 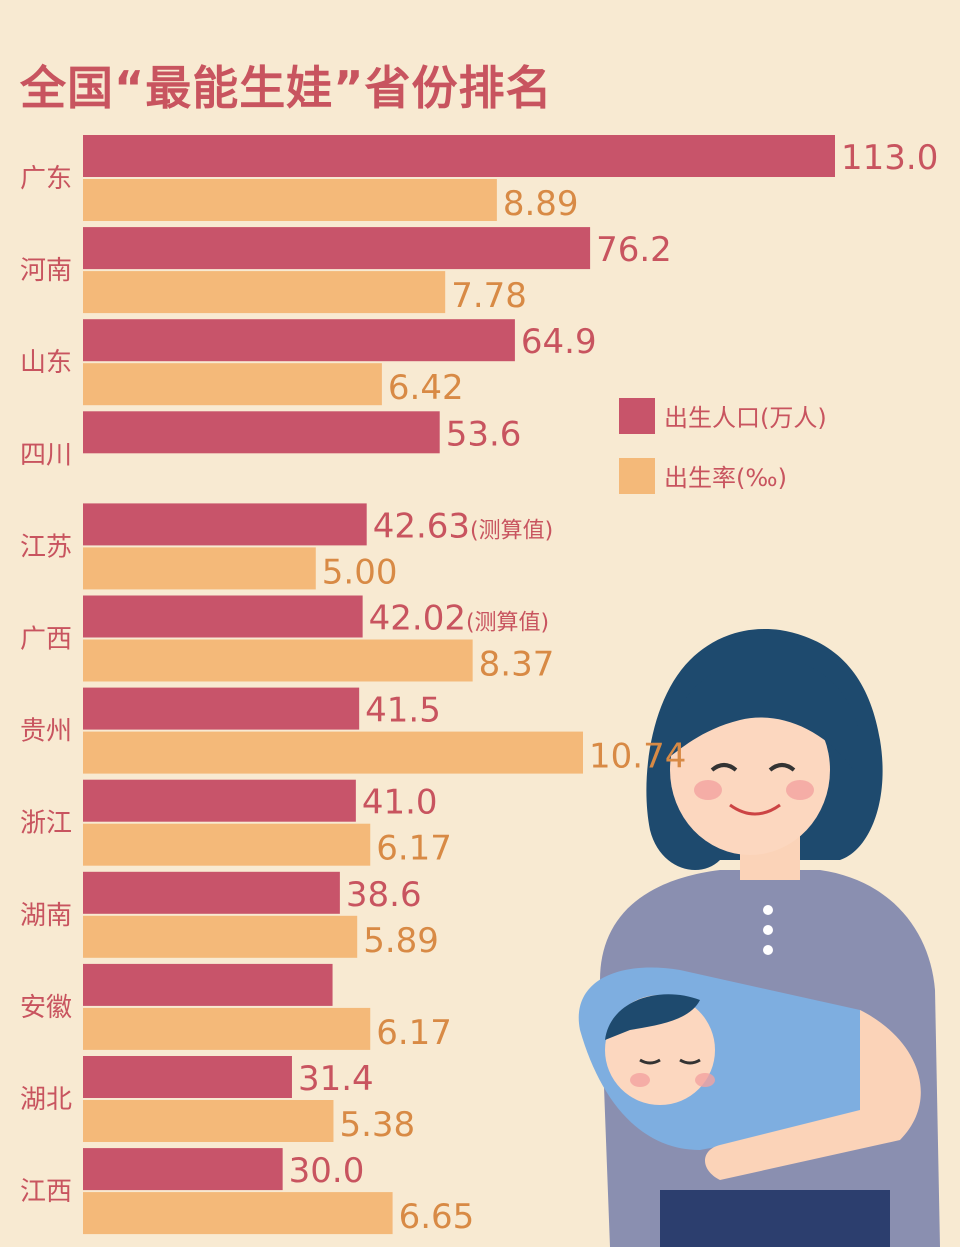 What do you see at coordinates (286, 88) in the screenshot?
I see `chart-title: 全国“最能生娃”省份排名` at bounding box center [286, 88].